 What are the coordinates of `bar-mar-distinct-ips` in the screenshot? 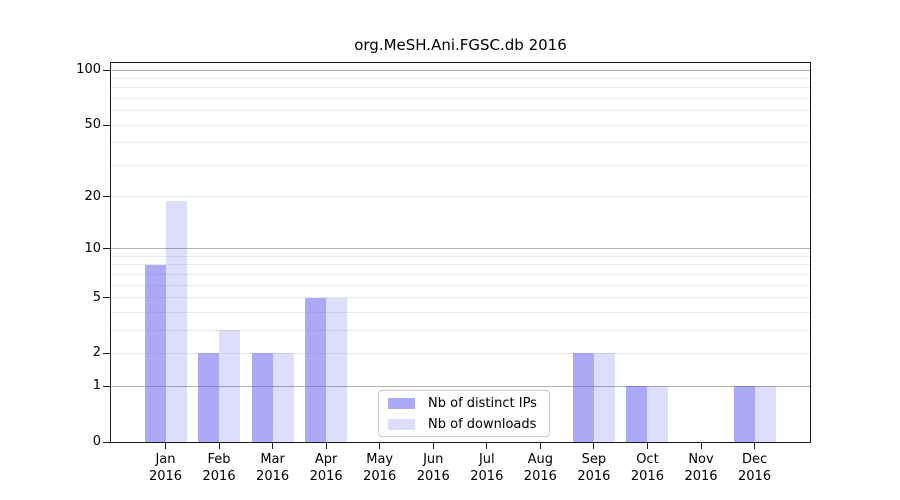 It's located at (262, 397).